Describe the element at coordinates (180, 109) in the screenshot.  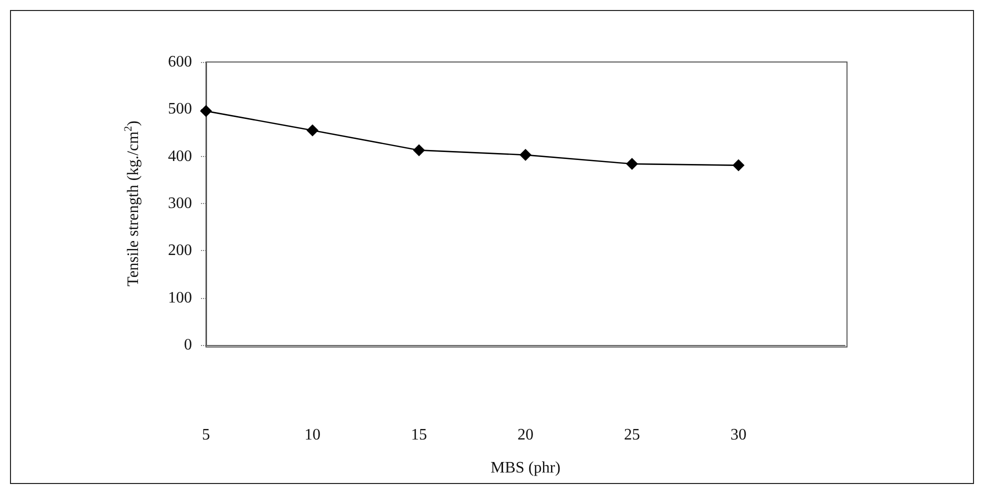
I see `y-tick-label: 500` at that location.